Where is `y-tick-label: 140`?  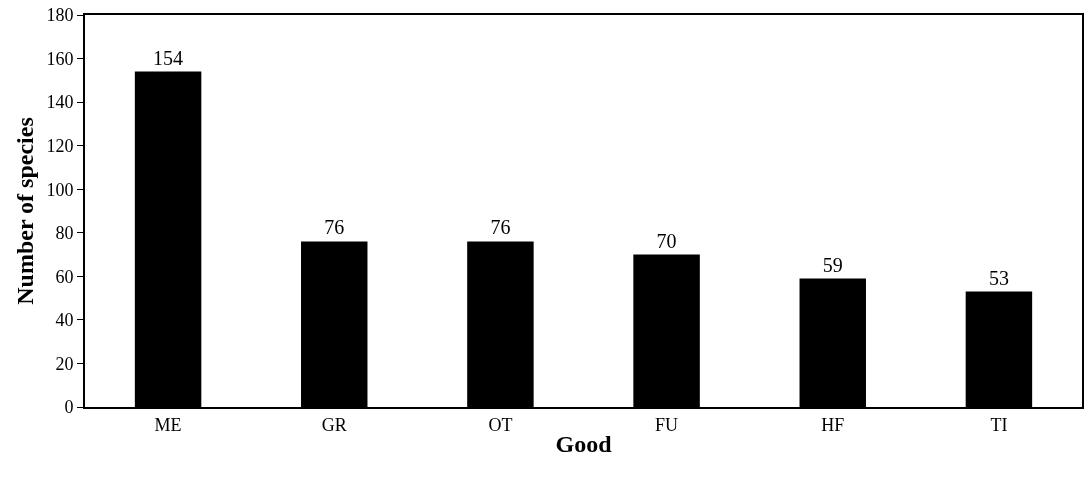
y-tick-label: 140 is located at coordinates (60, 102).